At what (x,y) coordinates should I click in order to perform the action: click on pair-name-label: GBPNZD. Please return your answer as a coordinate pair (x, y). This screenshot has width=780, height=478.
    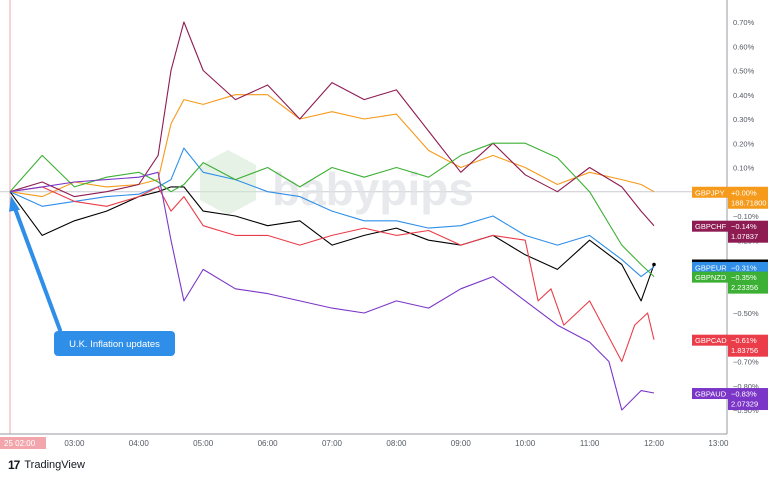
    Looking at the image, I should click on (711, 277).